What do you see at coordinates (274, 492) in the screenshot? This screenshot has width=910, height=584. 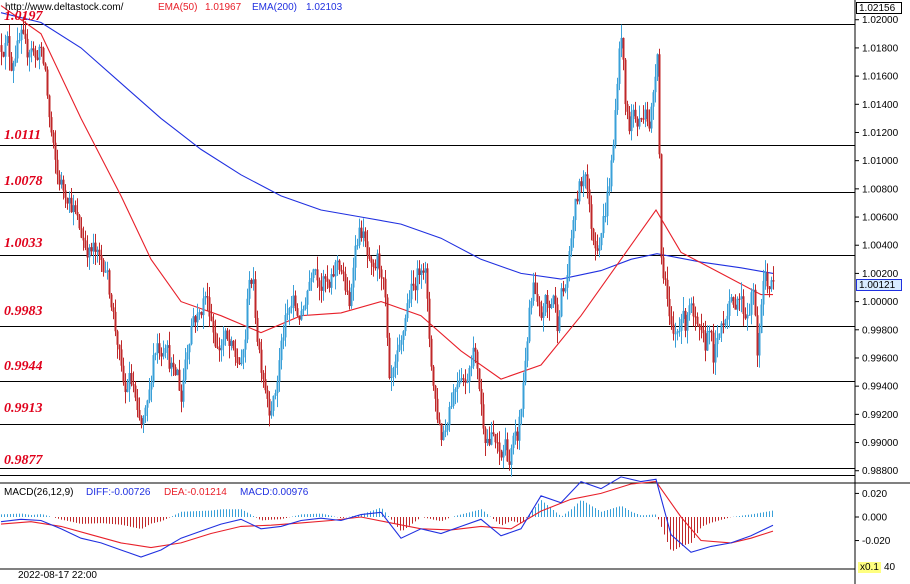 I see `macd-value: MACD:0.00976` at bounding box center [274, 492].